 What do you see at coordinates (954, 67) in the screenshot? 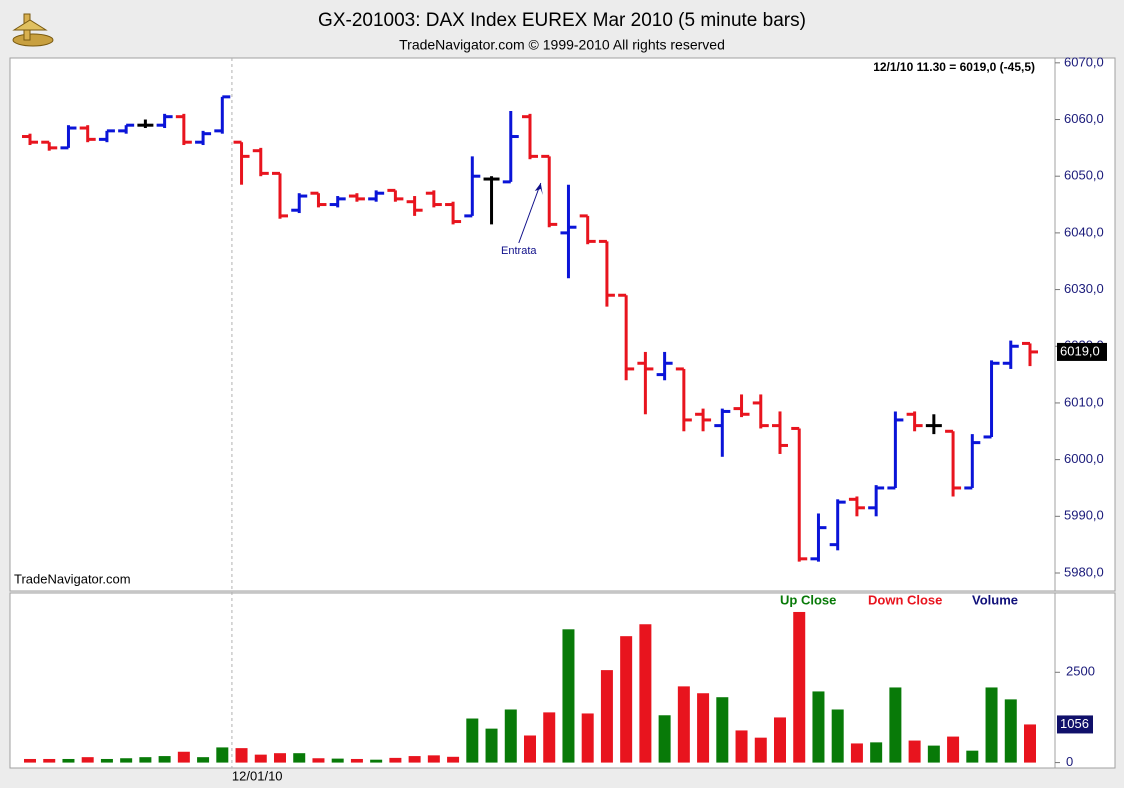
I see `price-info: 12/1/10 11.30 = 6019,0 (-45,5)` at bounding box center [954, 67].